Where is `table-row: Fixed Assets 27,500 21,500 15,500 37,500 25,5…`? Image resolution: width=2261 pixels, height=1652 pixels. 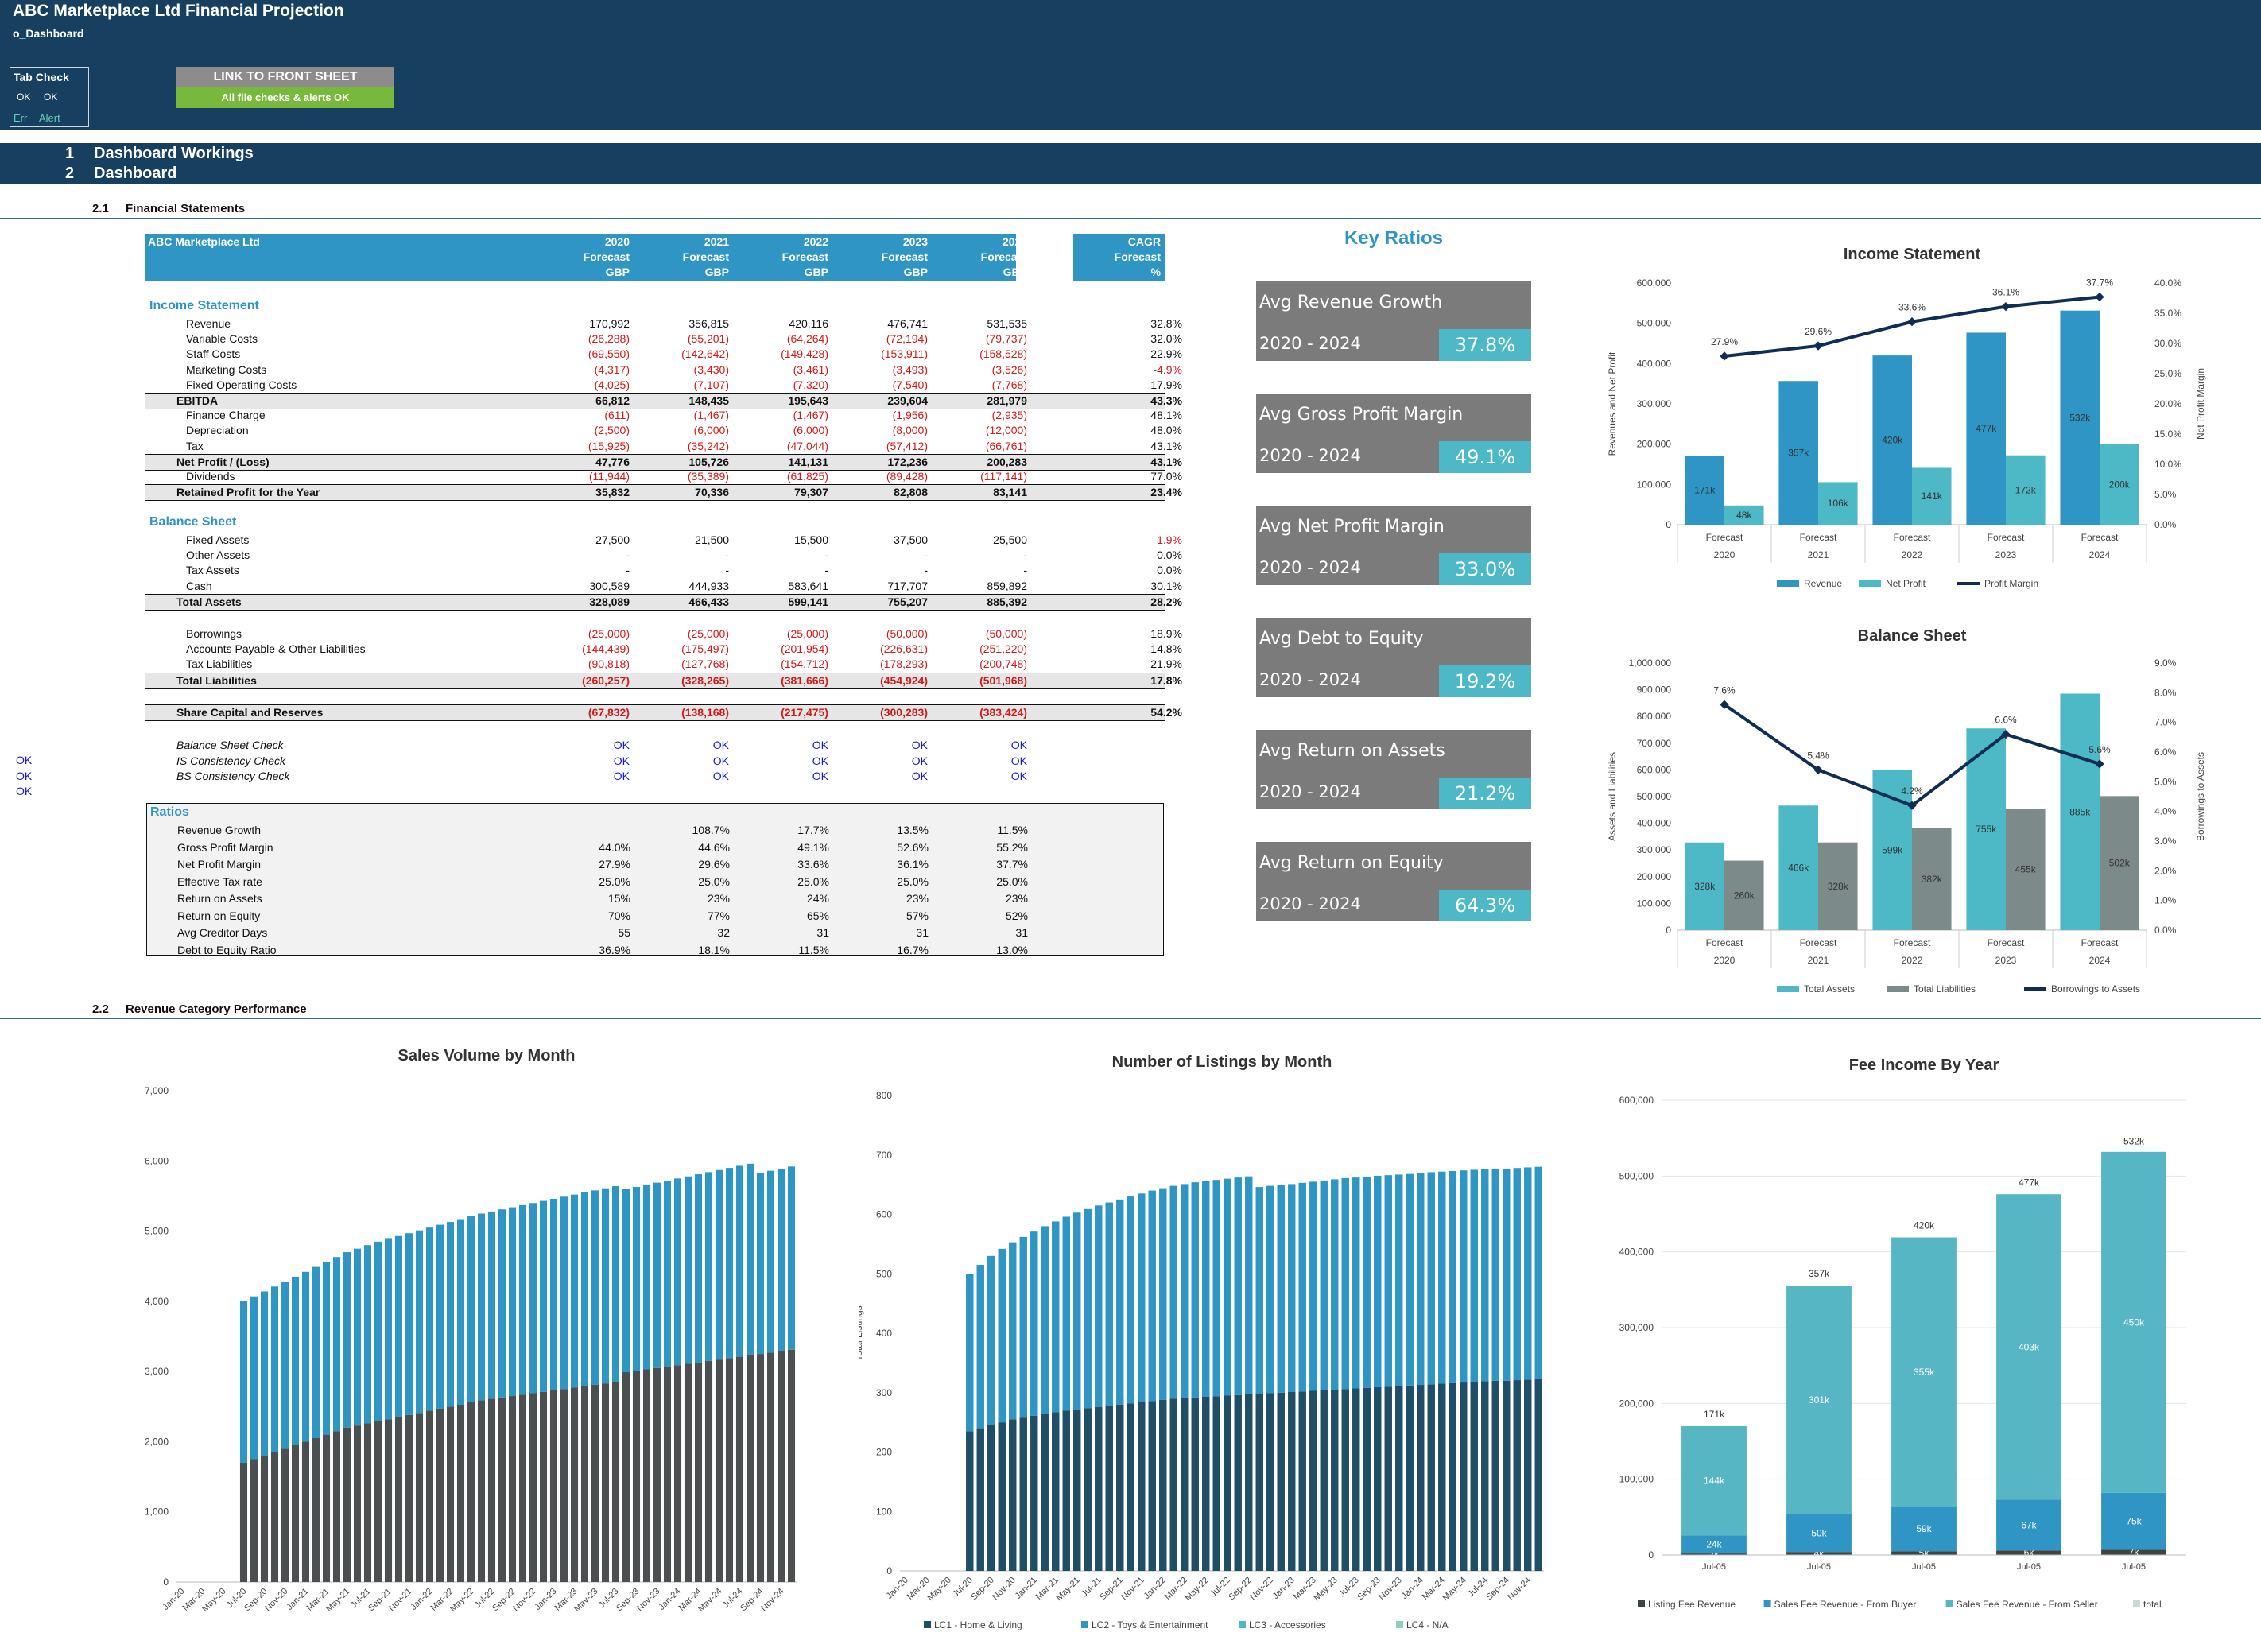 table-row: Fixed Assets 27,500 21,500 15,500 37,500 25,5… is located at coordinates (664, 540).